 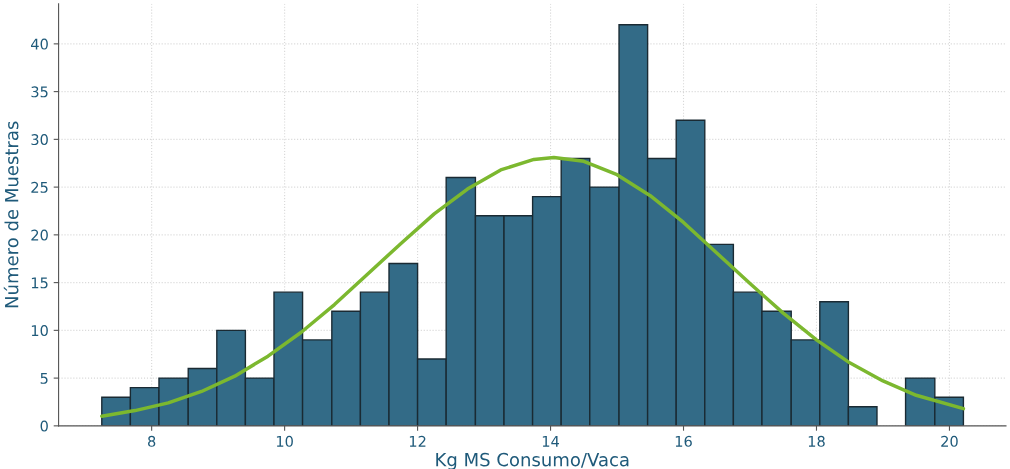 I want to click on y-tick-label: 5, so click(x=44, y=378).